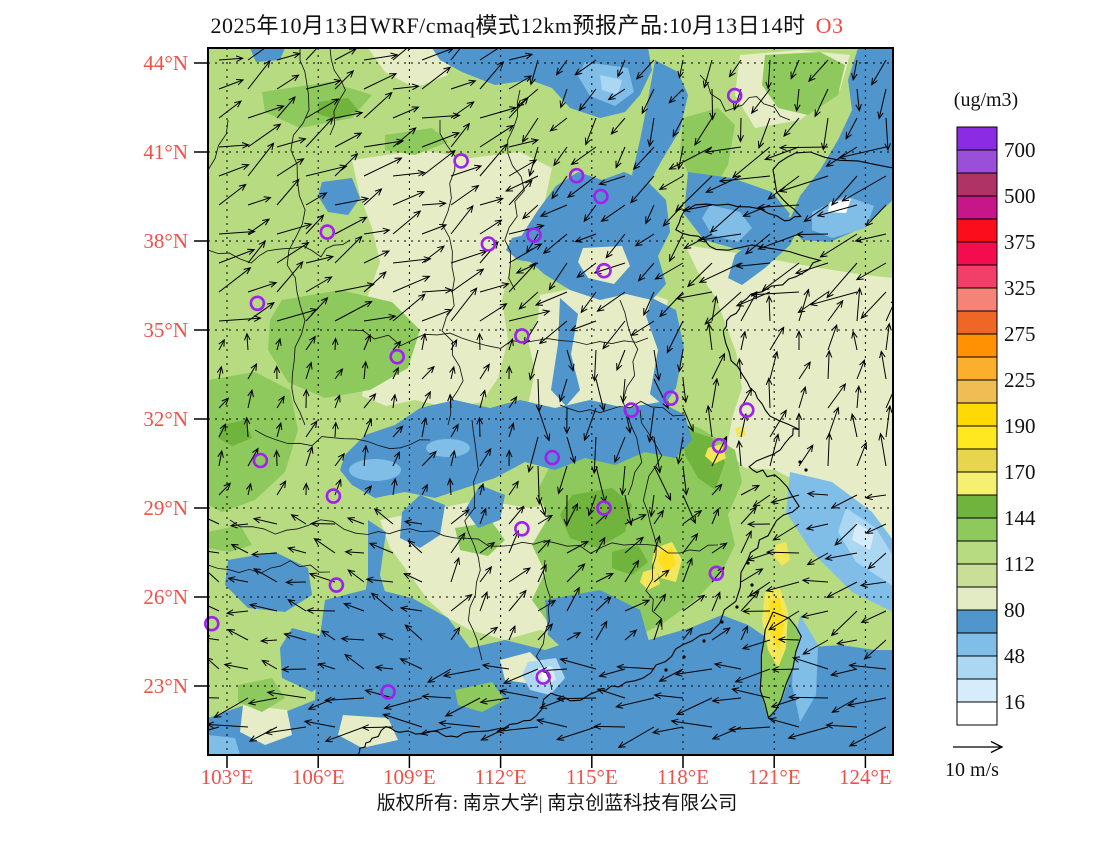 The width and height of the screenshot is (1100, 850). What do you see at coordinates (722, 622) in the screenshot?
I see `island-dot` at bounding box center [722, 622].